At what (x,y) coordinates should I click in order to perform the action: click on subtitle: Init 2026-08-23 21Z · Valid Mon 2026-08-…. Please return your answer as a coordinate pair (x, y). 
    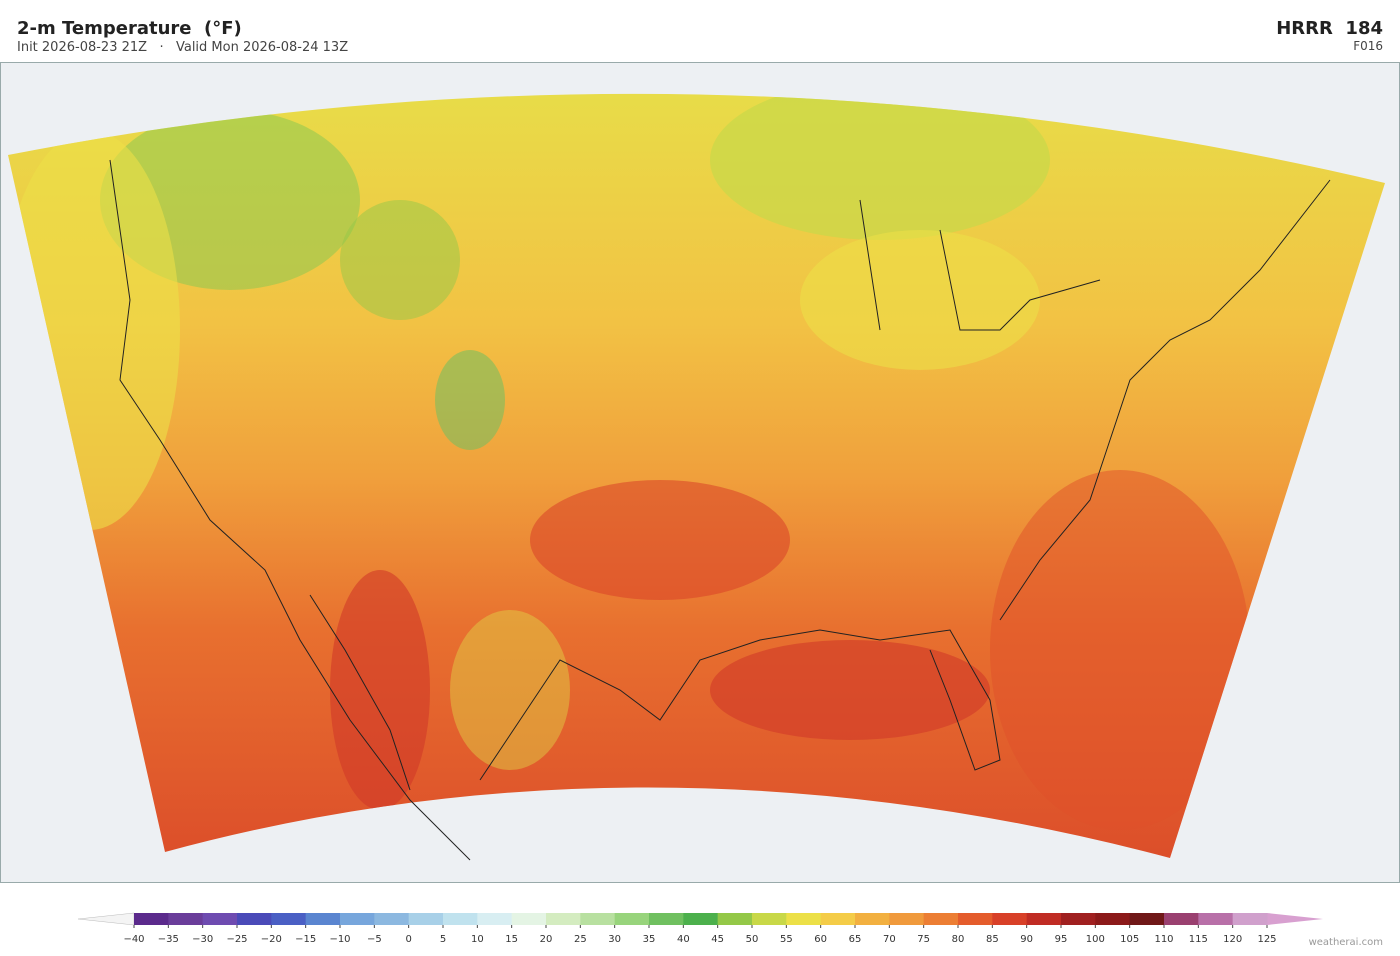
    Looking at the image, I should click on (182, 47).